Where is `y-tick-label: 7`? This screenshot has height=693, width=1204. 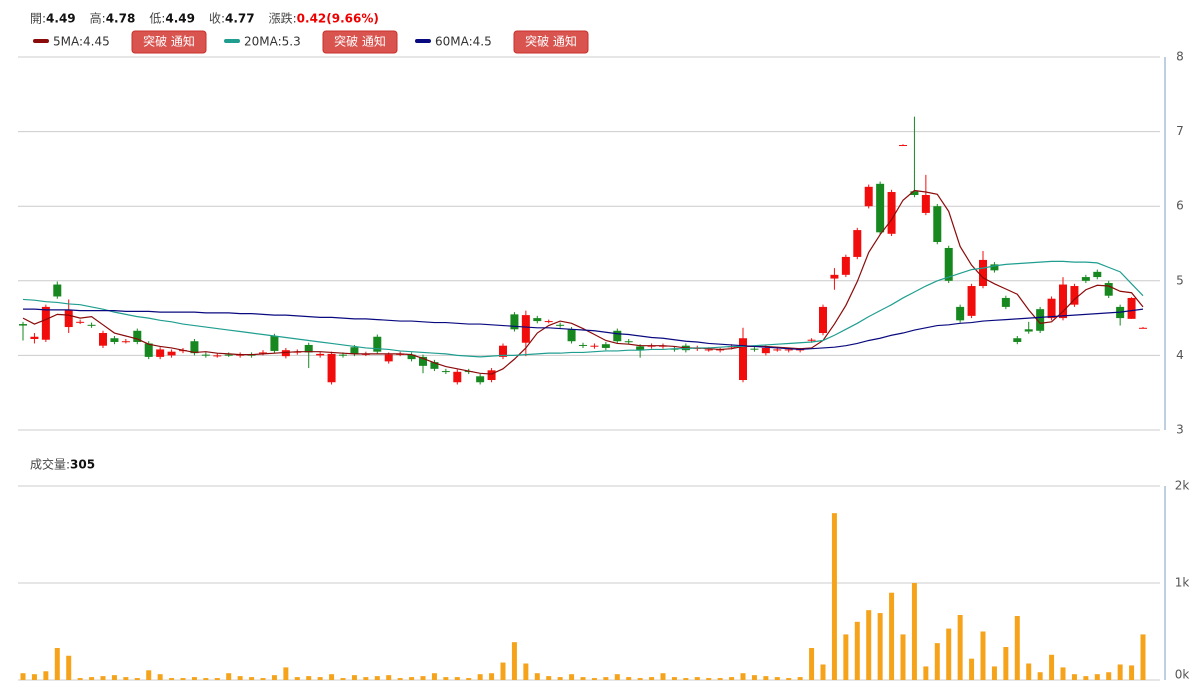
y-tick-label: 7 is located at coordinates (1180, 131).